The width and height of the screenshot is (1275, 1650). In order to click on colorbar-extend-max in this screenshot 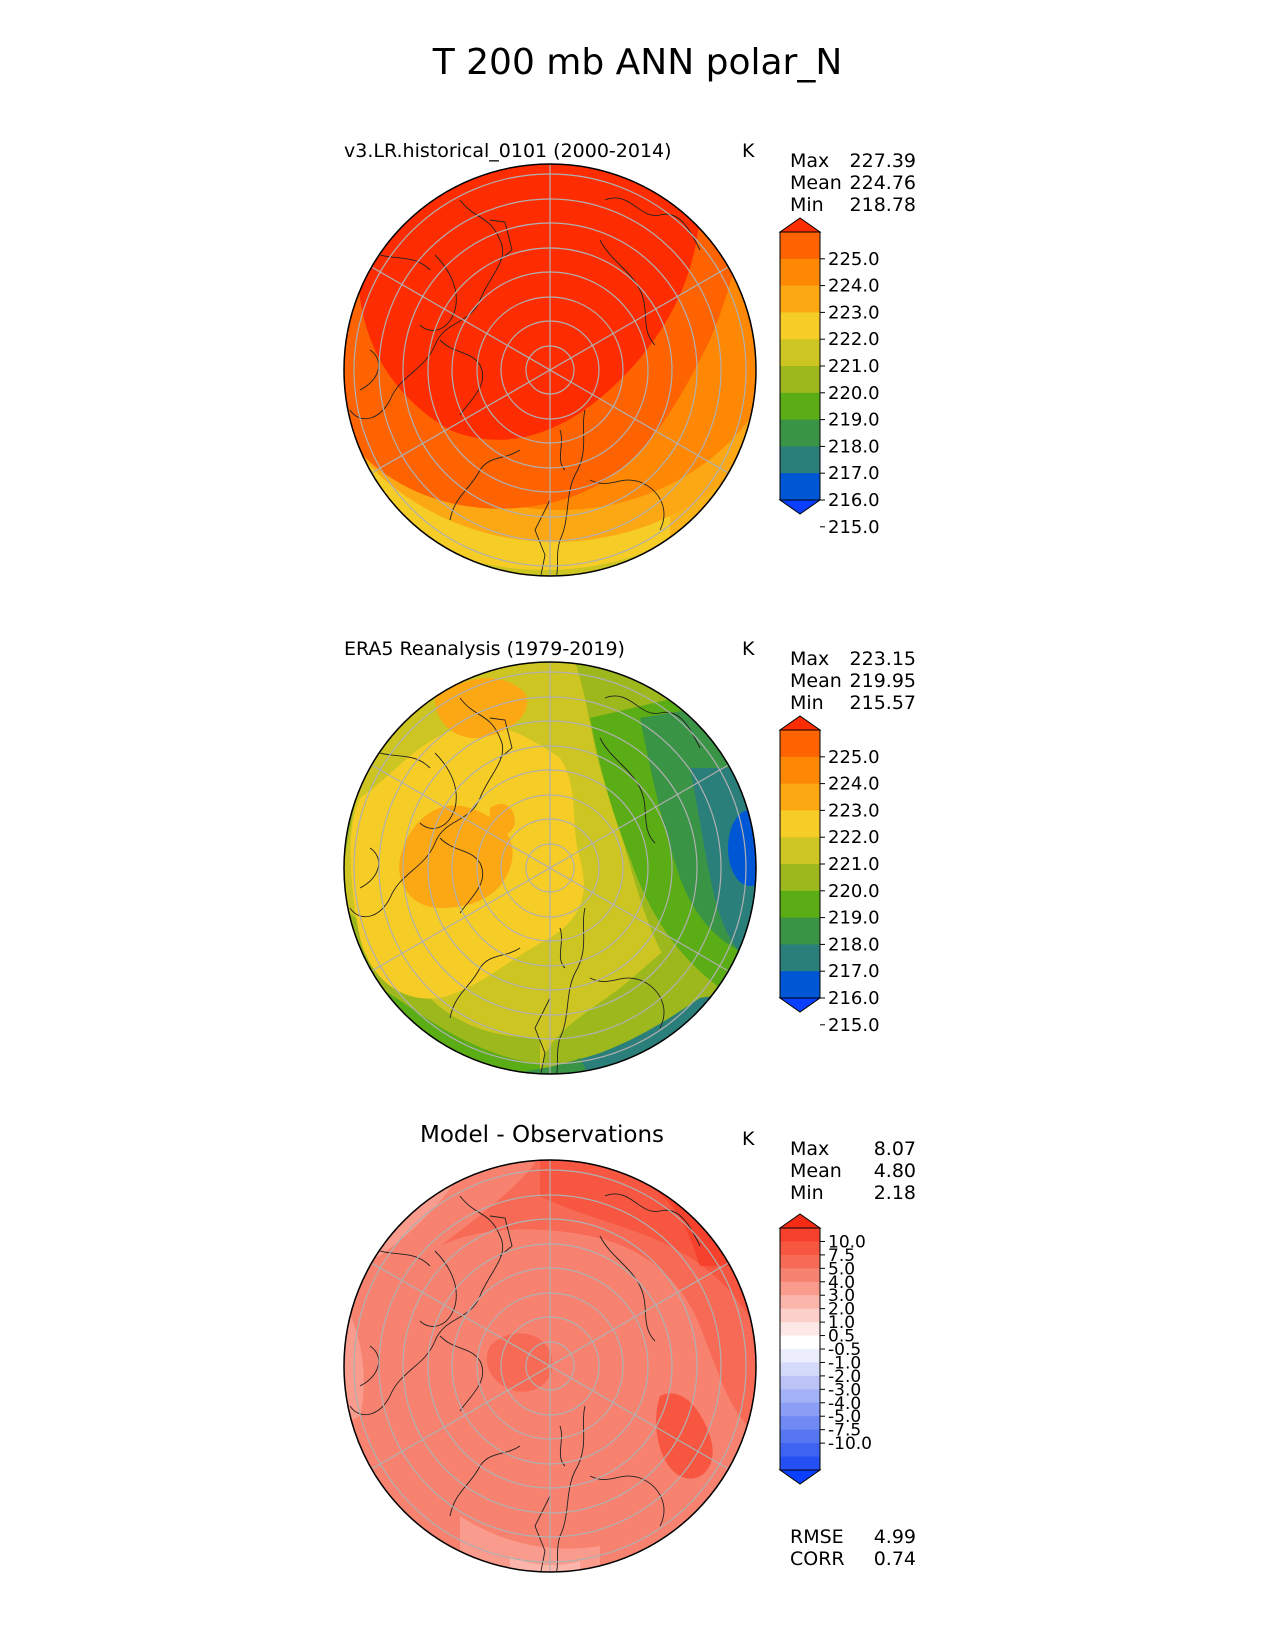, I will do `click(800, 1221)`.